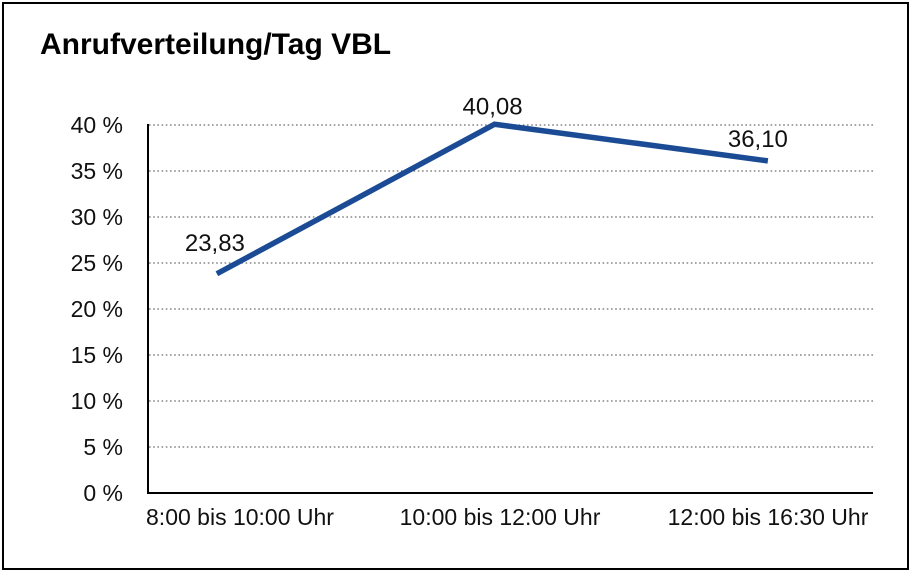 The width and height of the screenshot is (915, 576). I want to click on x-axis-label: 8:00 bis 10:00 Uhr, so click(240, 517).